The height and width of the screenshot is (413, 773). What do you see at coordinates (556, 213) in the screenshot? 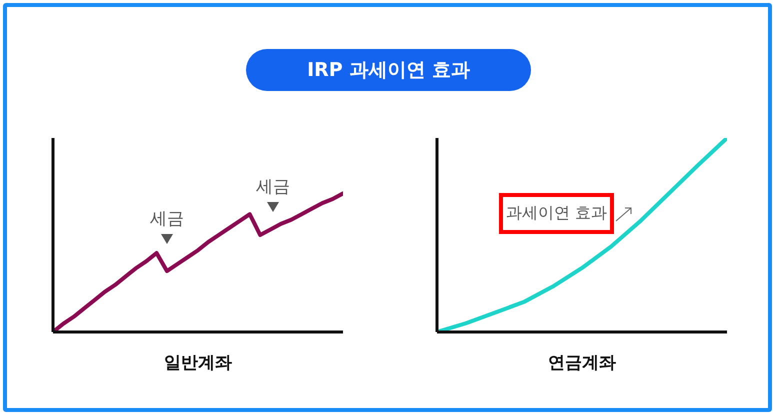
I see `annotation: 과세이연 효과` at bounding box center [556, 213].